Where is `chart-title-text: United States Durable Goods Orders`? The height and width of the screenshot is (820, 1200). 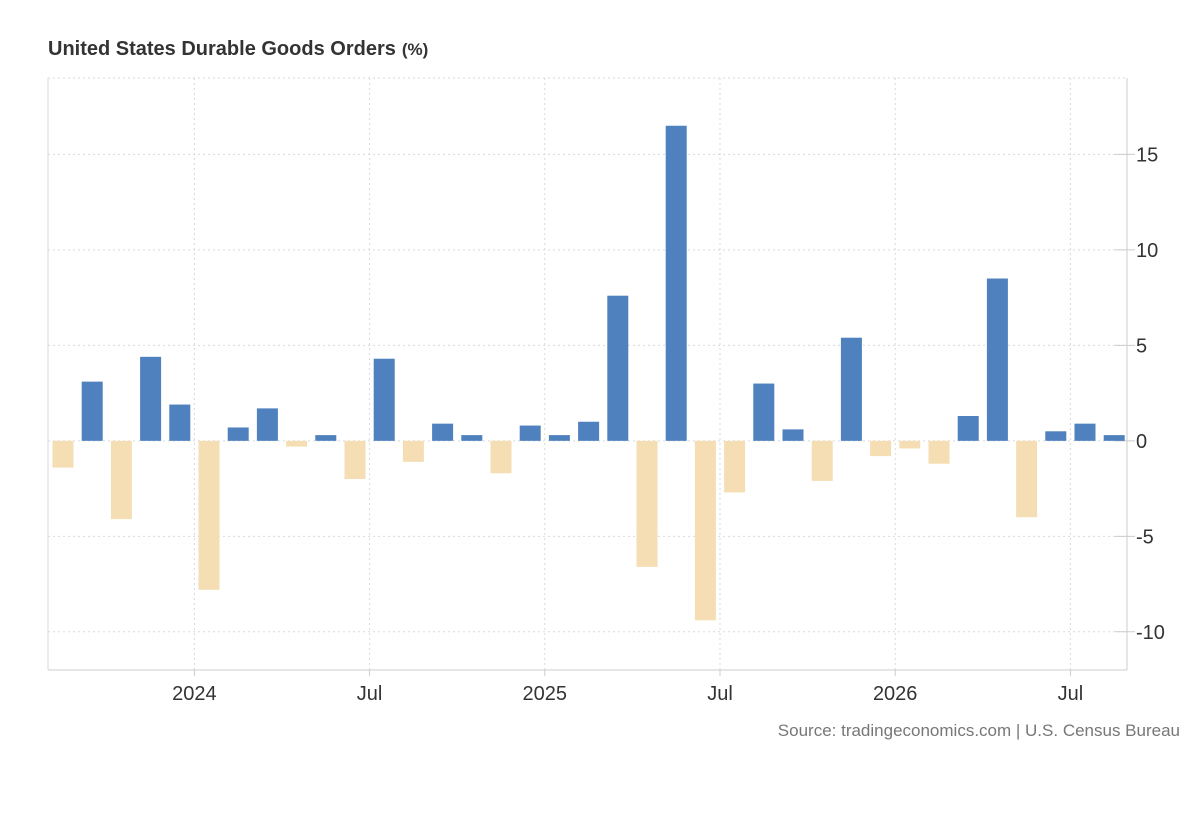
chart-title-text: United States Durable Goods Orders is located at coordinates (222, 49).